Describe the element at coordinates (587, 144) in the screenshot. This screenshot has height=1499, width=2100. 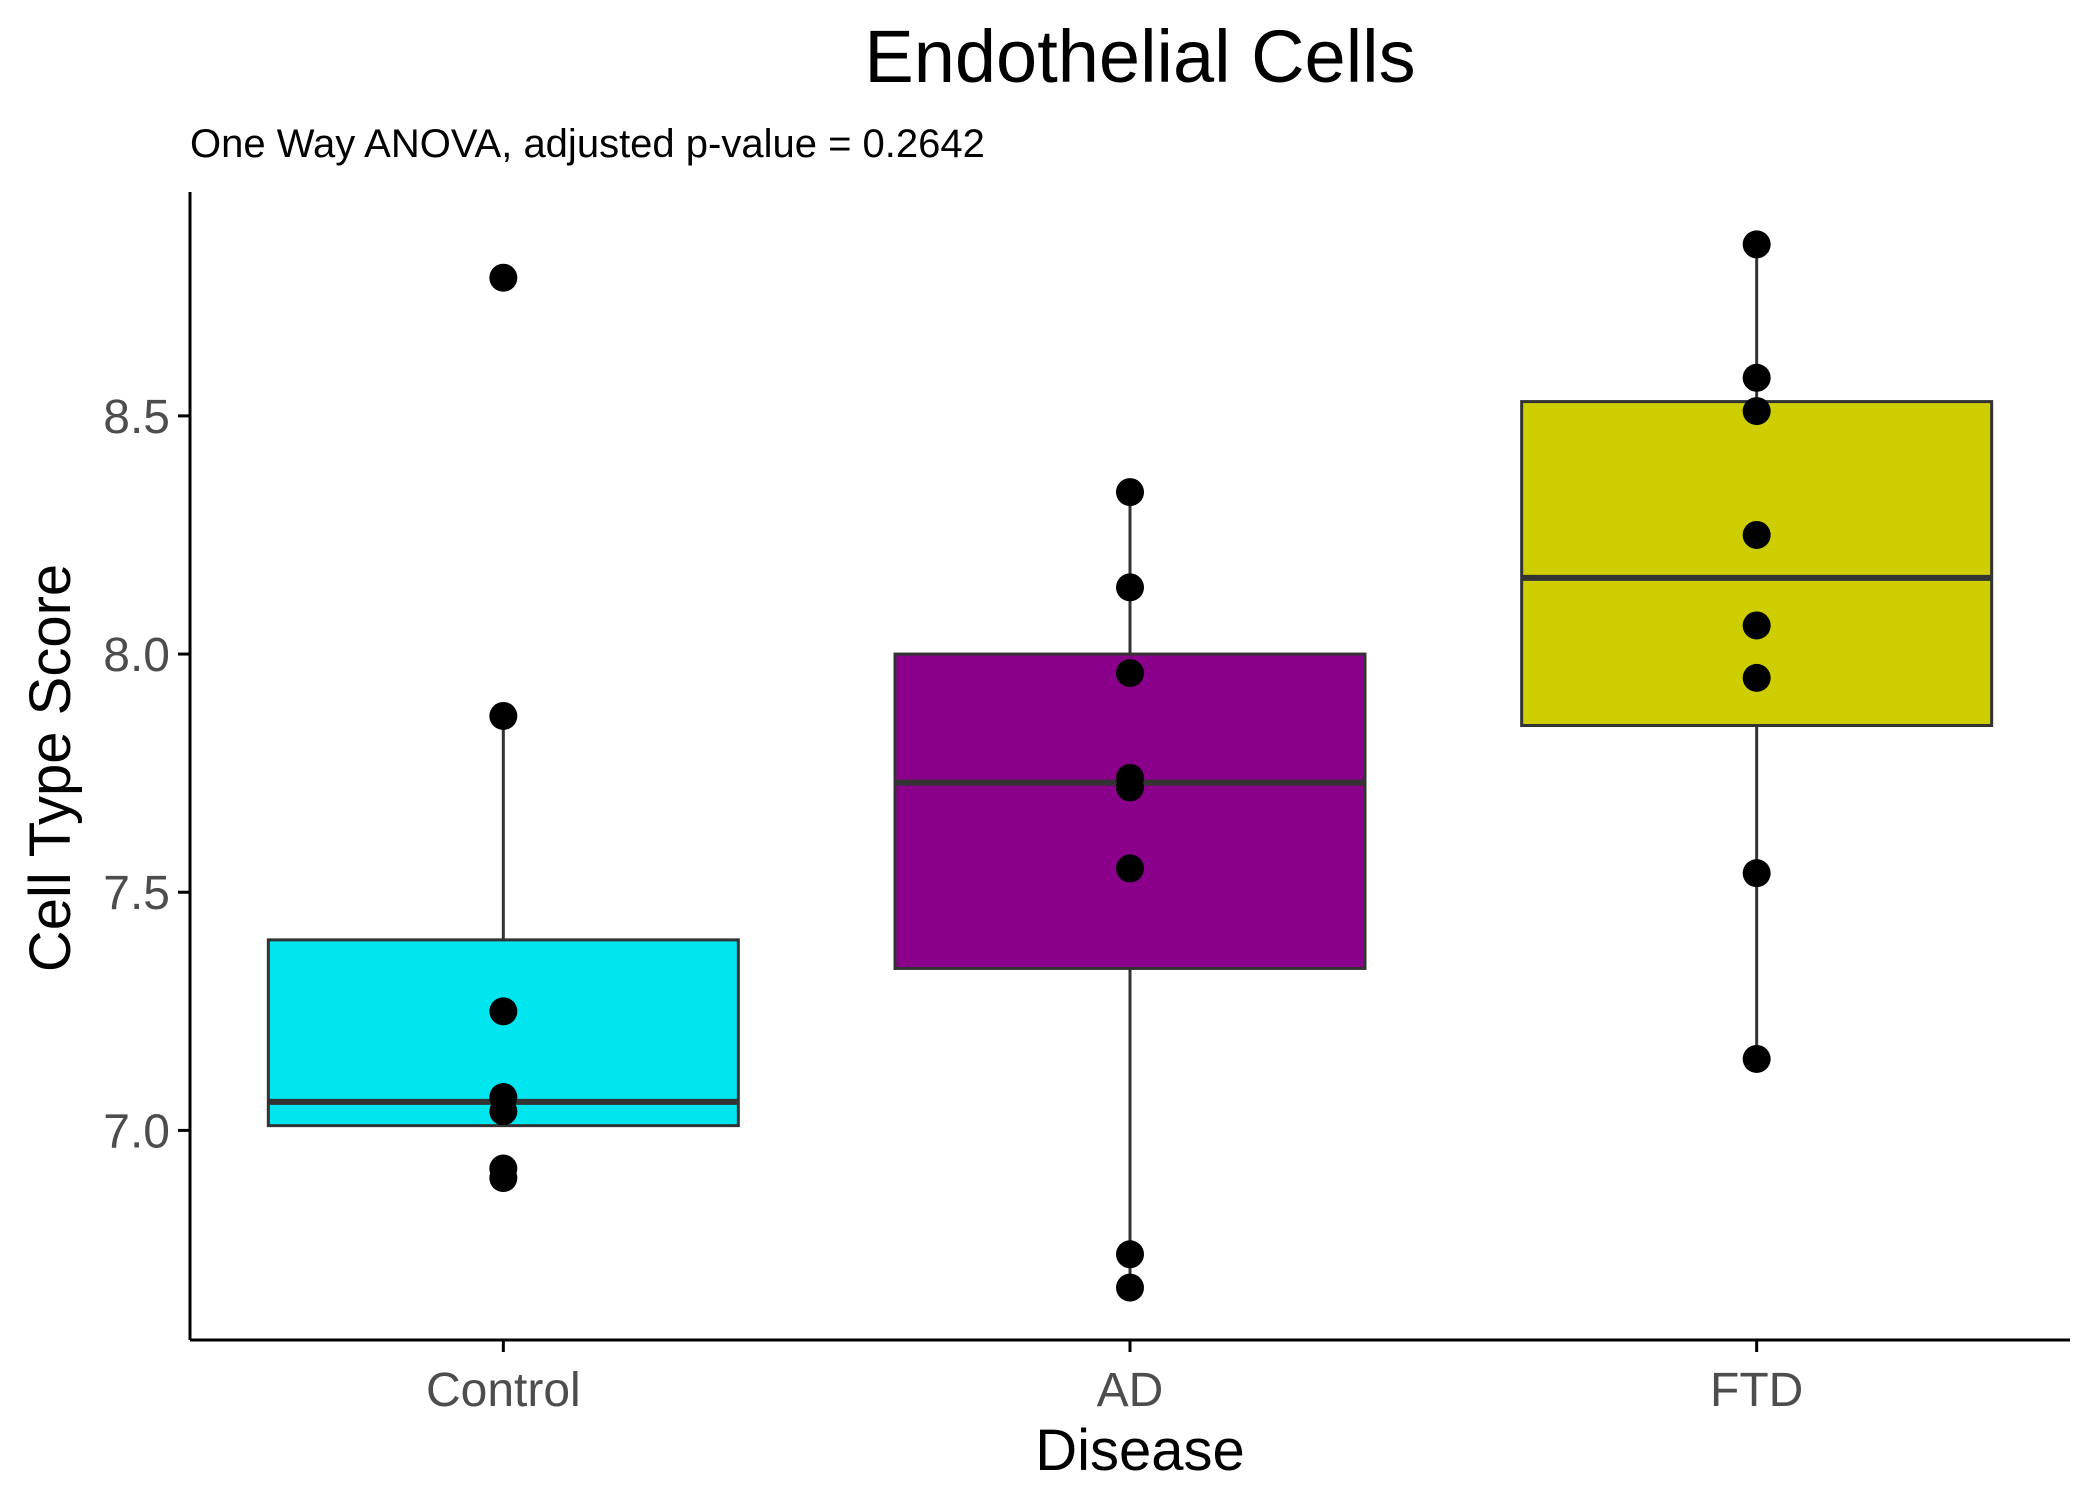
I see `chart-subtitle: One Way ANOVA, adjusted p-value = 0.2642` at that location.